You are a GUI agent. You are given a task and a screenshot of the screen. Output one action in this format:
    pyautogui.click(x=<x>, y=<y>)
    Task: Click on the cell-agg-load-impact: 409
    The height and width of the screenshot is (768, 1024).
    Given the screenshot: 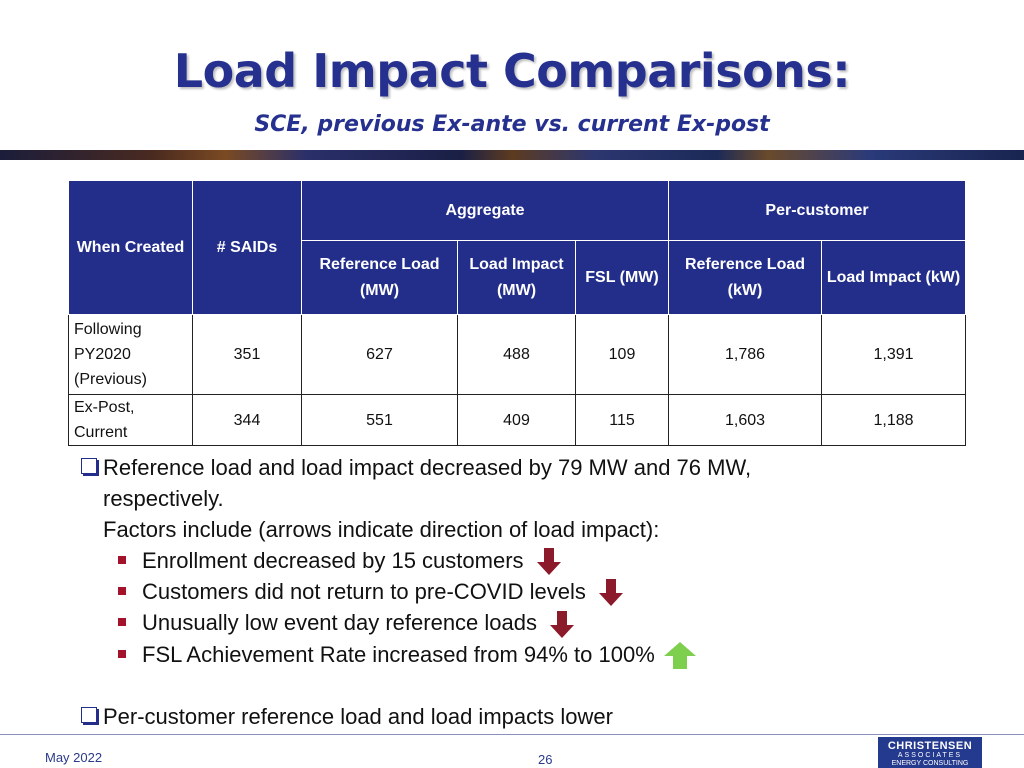 What is the action you would take?
    pyautogui.click(x=516, y=420)
    